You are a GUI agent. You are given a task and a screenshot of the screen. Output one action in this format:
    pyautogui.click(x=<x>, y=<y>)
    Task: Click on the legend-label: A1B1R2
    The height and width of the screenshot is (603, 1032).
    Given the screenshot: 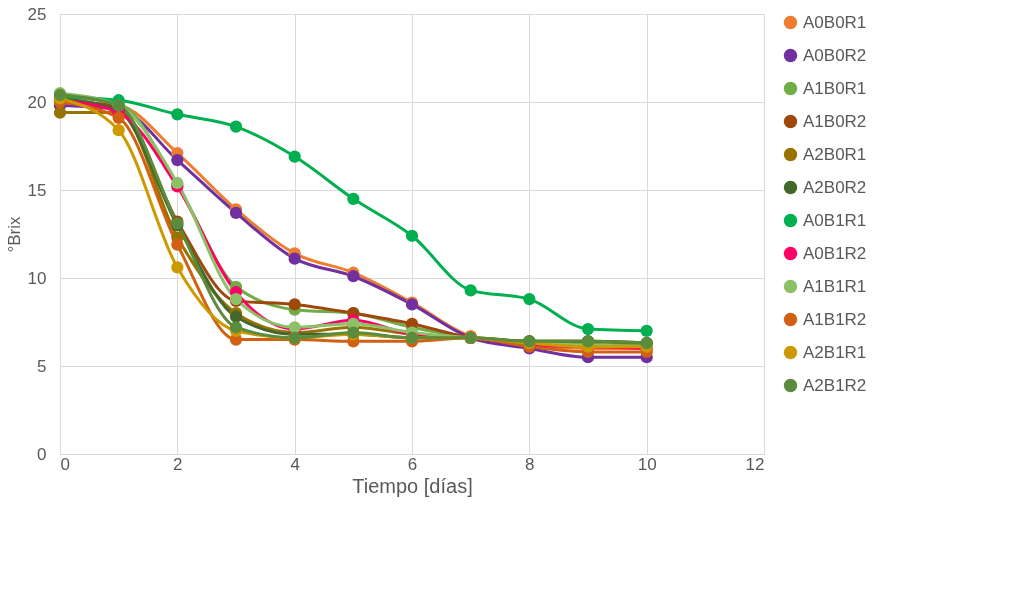 What is the action you would take?
    pyautogui.click(x=835, y=319)
    